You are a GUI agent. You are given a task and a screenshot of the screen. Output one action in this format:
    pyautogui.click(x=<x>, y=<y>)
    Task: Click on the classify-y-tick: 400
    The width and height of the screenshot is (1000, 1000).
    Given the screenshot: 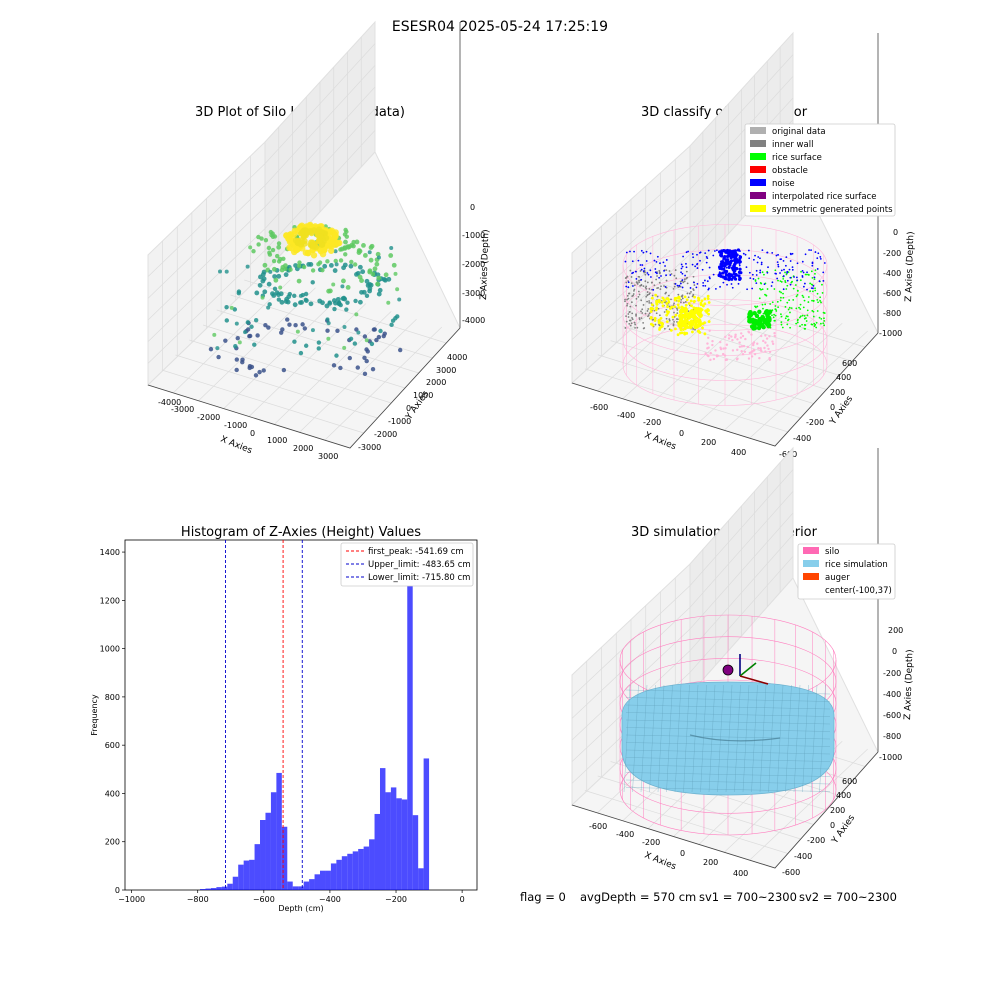 What is the action you would take?
    pyautogui.click(x=843, y=377)
    